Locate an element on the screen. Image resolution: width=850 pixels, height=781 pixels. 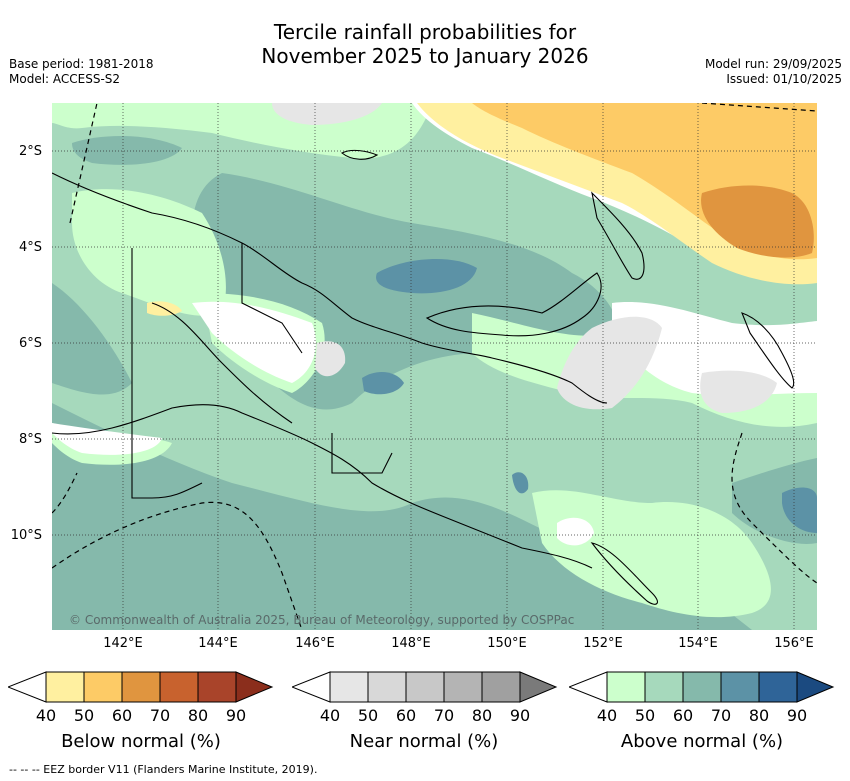
manus is located at coordinates (359, 154).